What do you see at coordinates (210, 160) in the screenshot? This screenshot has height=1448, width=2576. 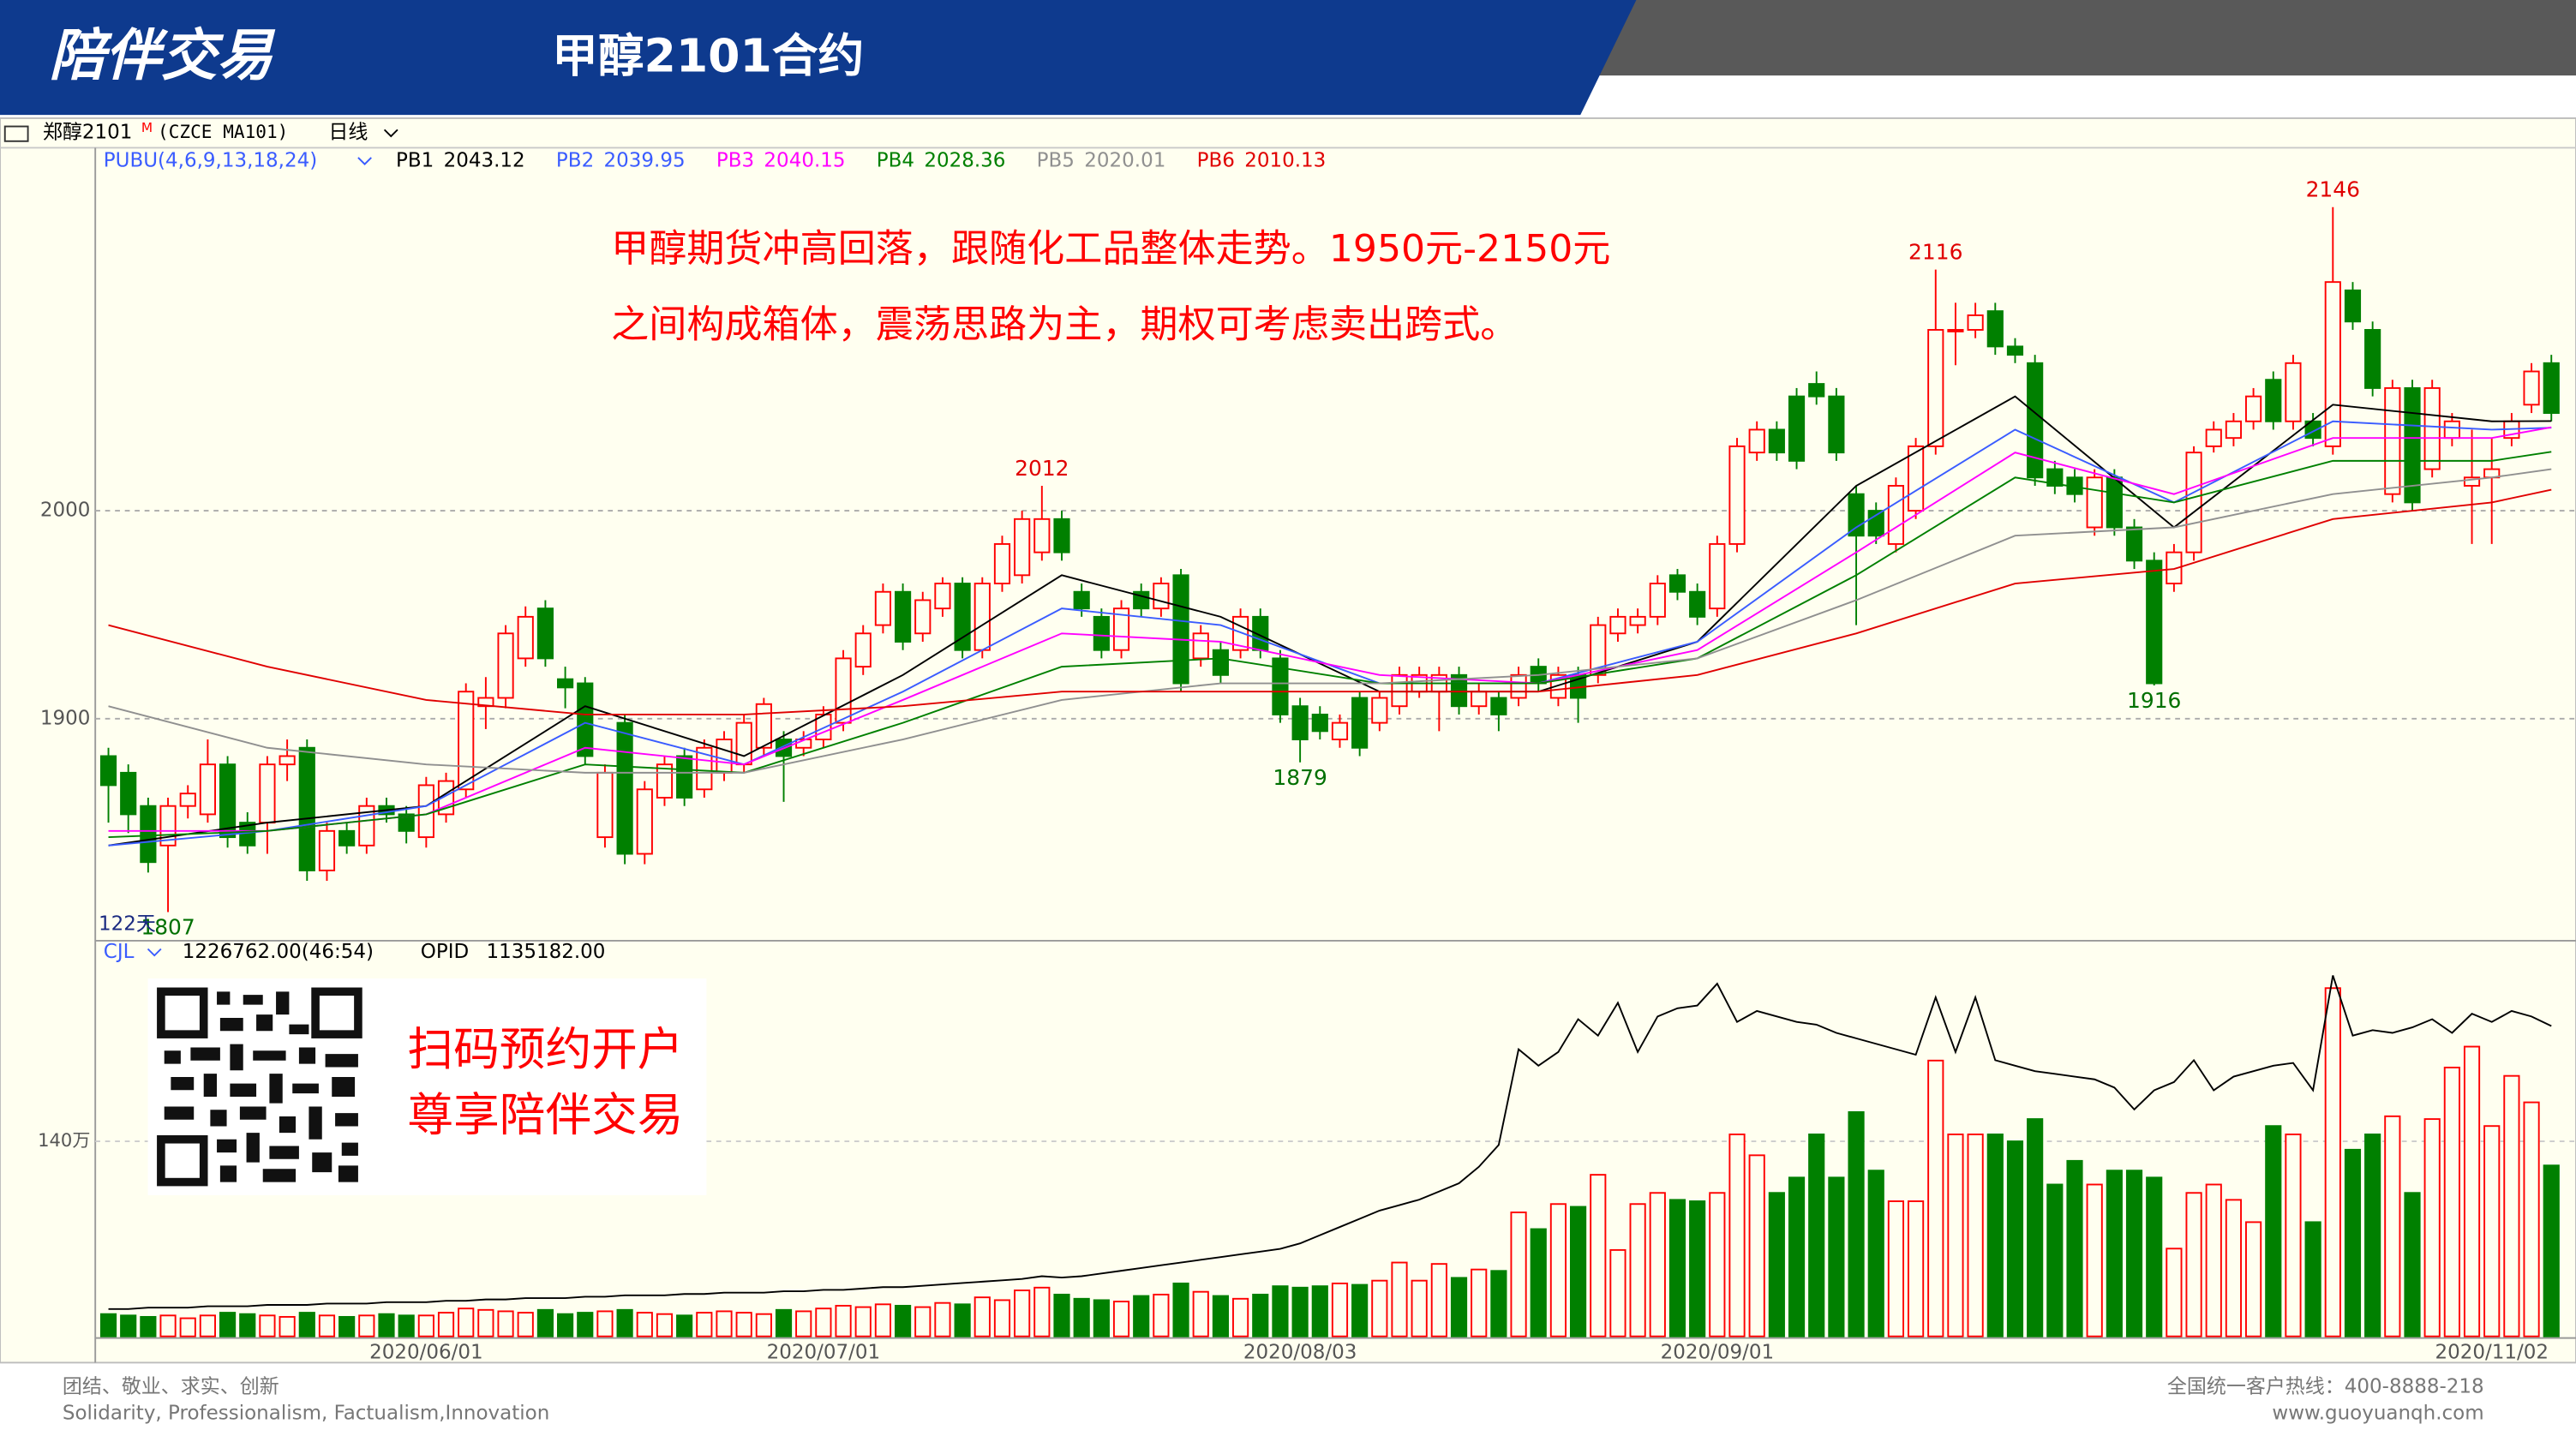 I see `indicator-name: PUBU(4,6,9,13,18,24)` at bounding box center [210, 160].